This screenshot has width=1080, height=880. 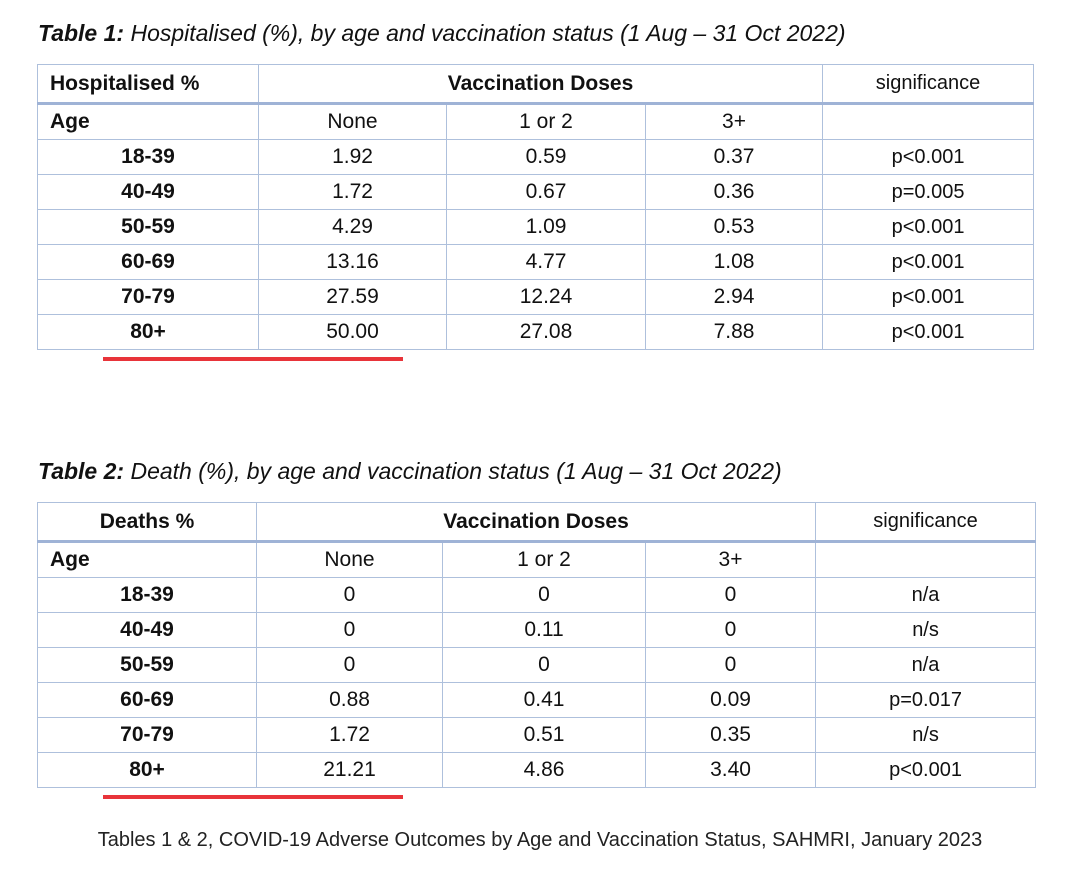 What do you see at coordinates (546, 332) in the screenshot?
I see `value-cell: 27.08` at bounding box center [546, 332].